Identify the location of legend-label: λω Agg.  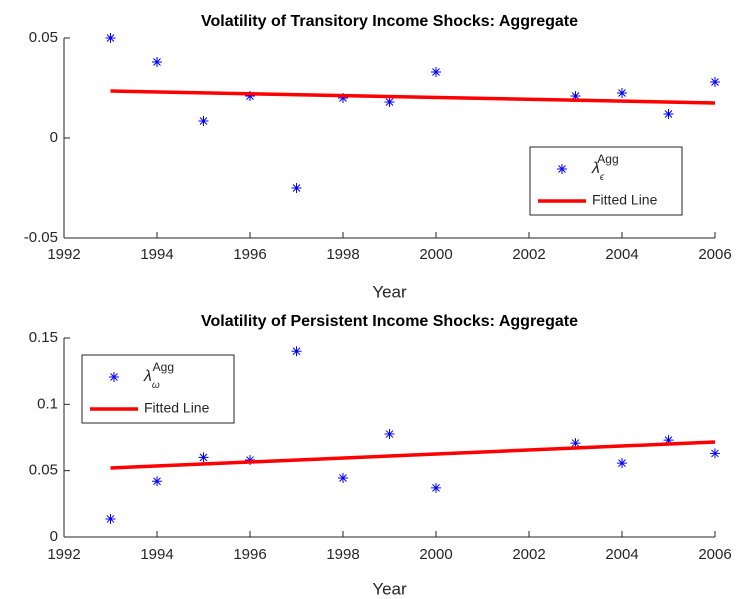
(158, 375).